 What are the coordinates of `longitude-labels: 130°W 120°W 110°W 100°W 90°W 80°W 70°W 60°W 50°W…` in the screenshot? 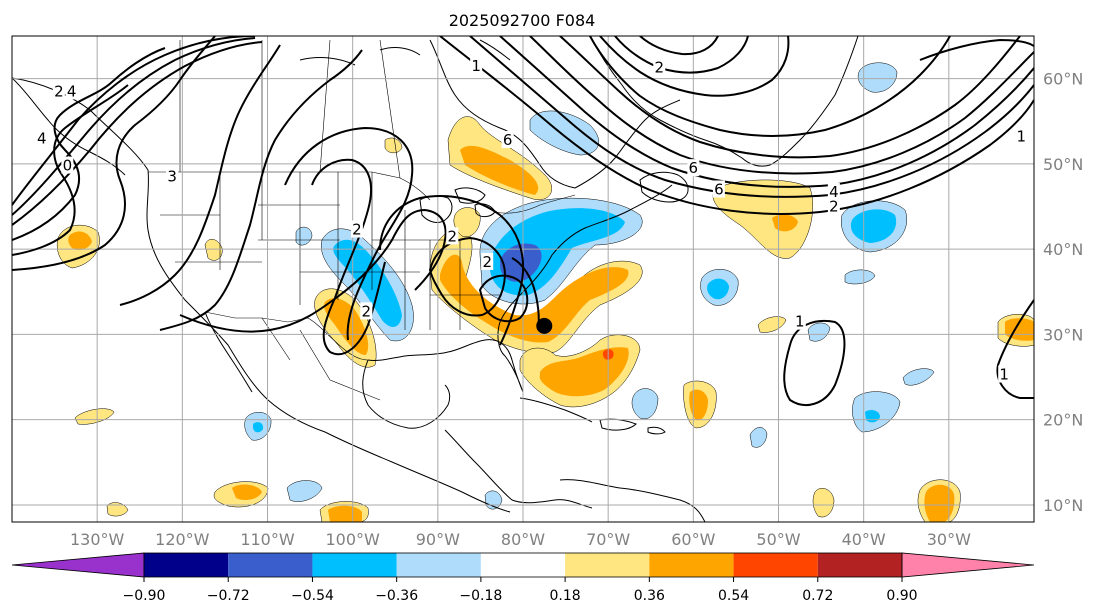 It's located at (520, 539).